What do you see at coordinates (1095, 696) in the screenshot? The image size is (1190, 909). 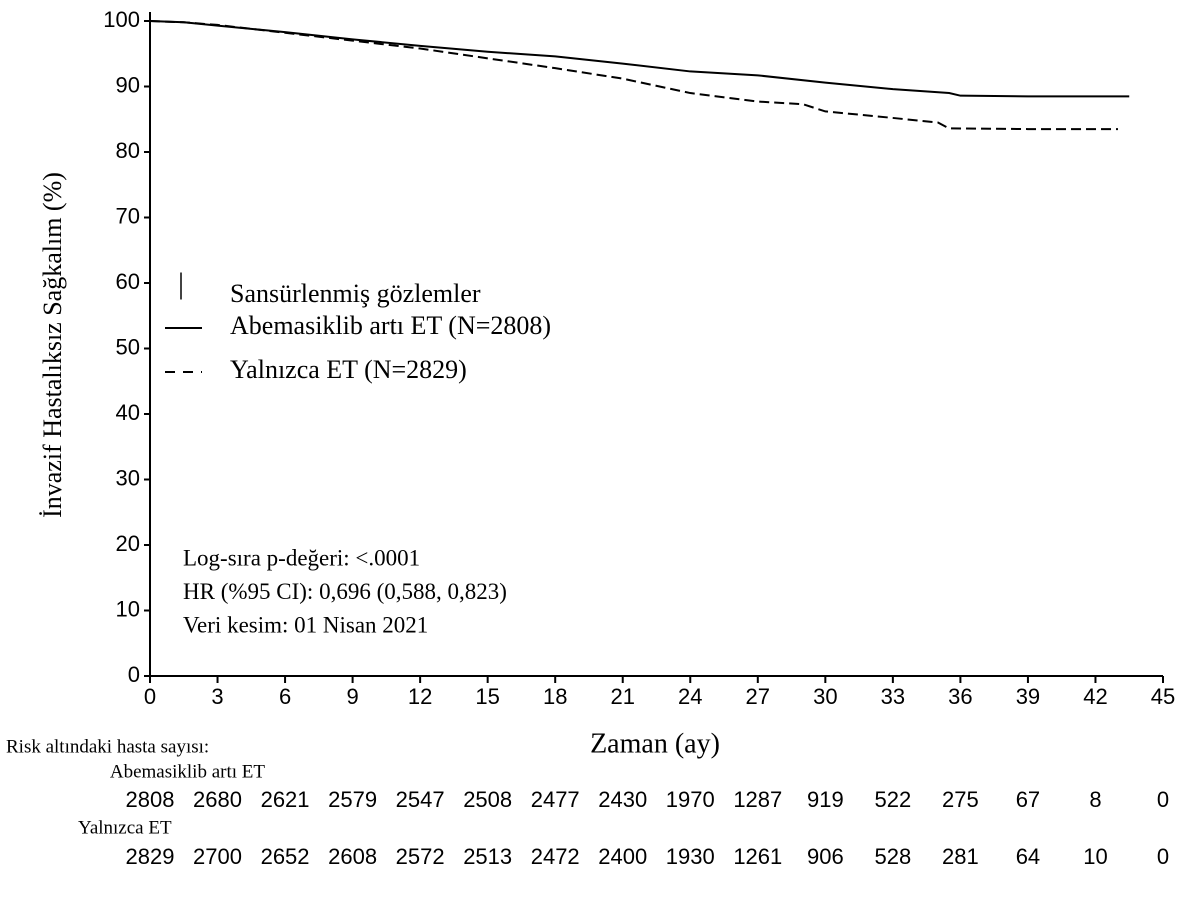 I see `x-tick-label: 42` at bounding box center [1095, 696].